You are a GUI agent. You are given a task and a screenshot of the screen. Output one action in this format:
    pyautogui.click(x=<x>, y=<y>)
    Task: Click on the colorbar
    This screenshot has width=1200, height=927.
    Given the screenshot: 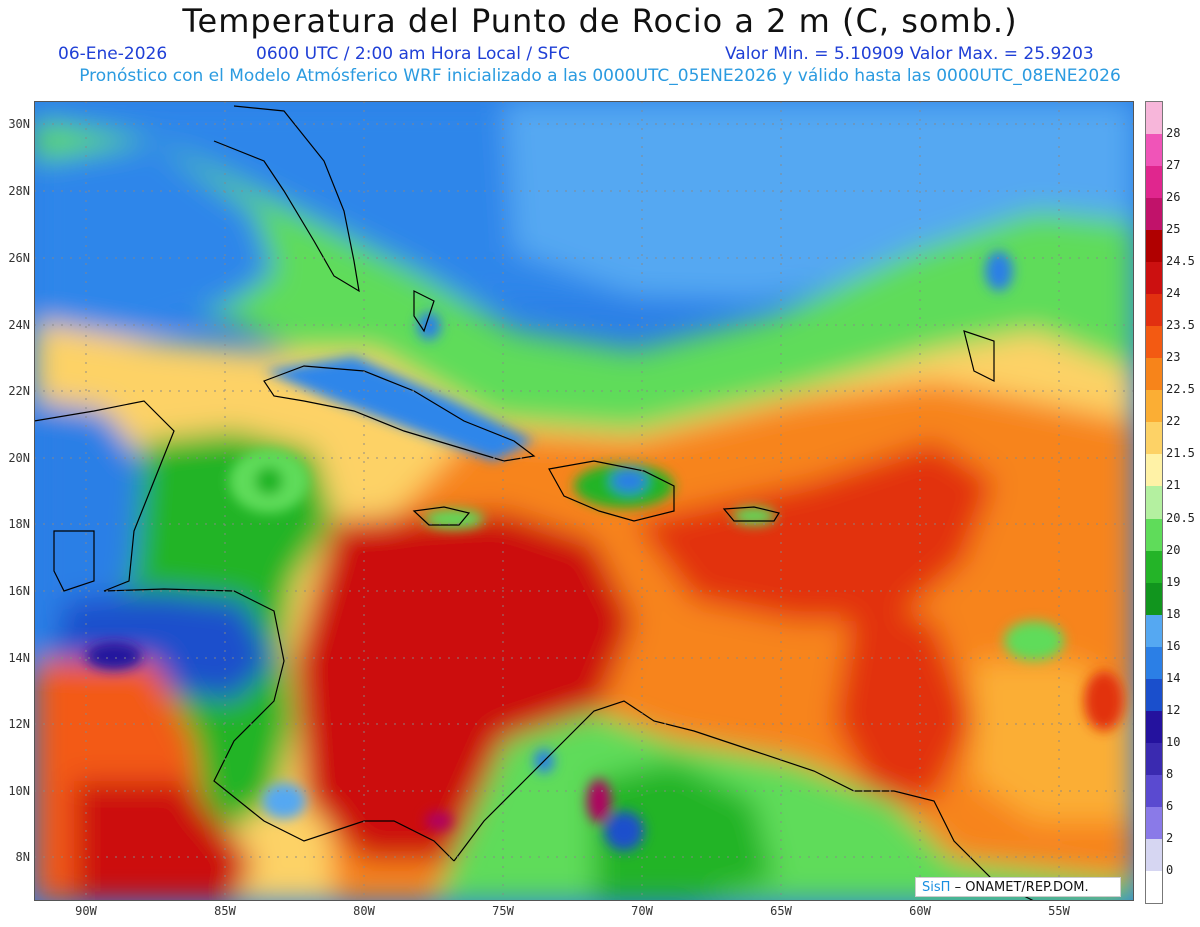 What is the action you would take?
    pyautogui.click(x=1154, y=502)
    